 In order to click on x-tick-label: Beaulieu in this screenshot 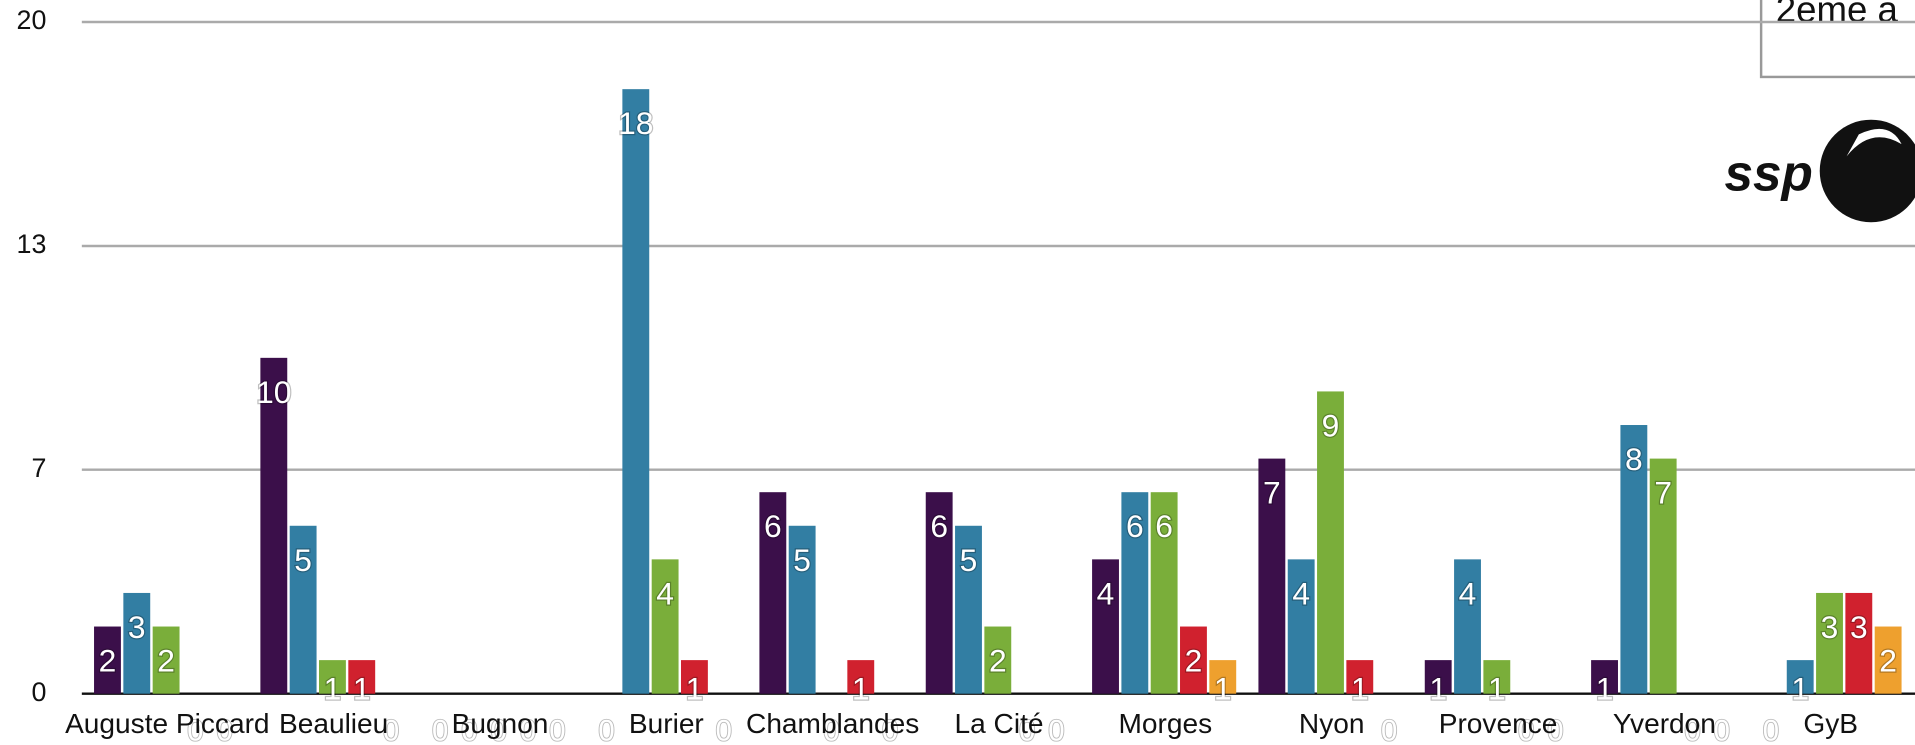, I will do `click(333, 723)`.